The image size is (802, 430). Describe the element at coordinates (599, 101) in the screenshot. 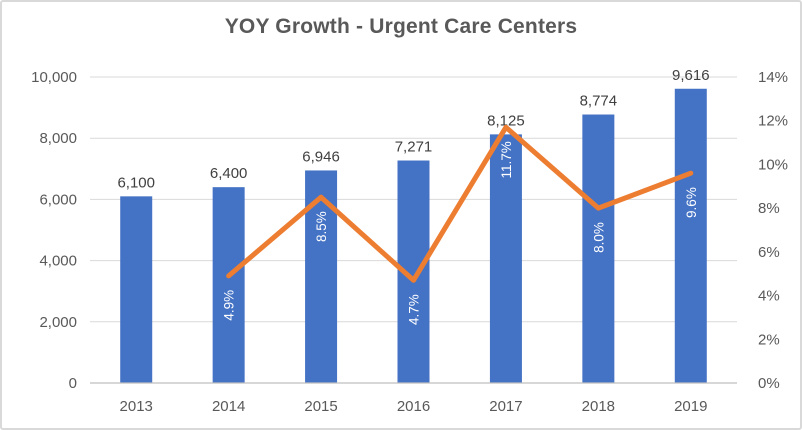

I see `bar-value-label-2018: 8,774` at that location.